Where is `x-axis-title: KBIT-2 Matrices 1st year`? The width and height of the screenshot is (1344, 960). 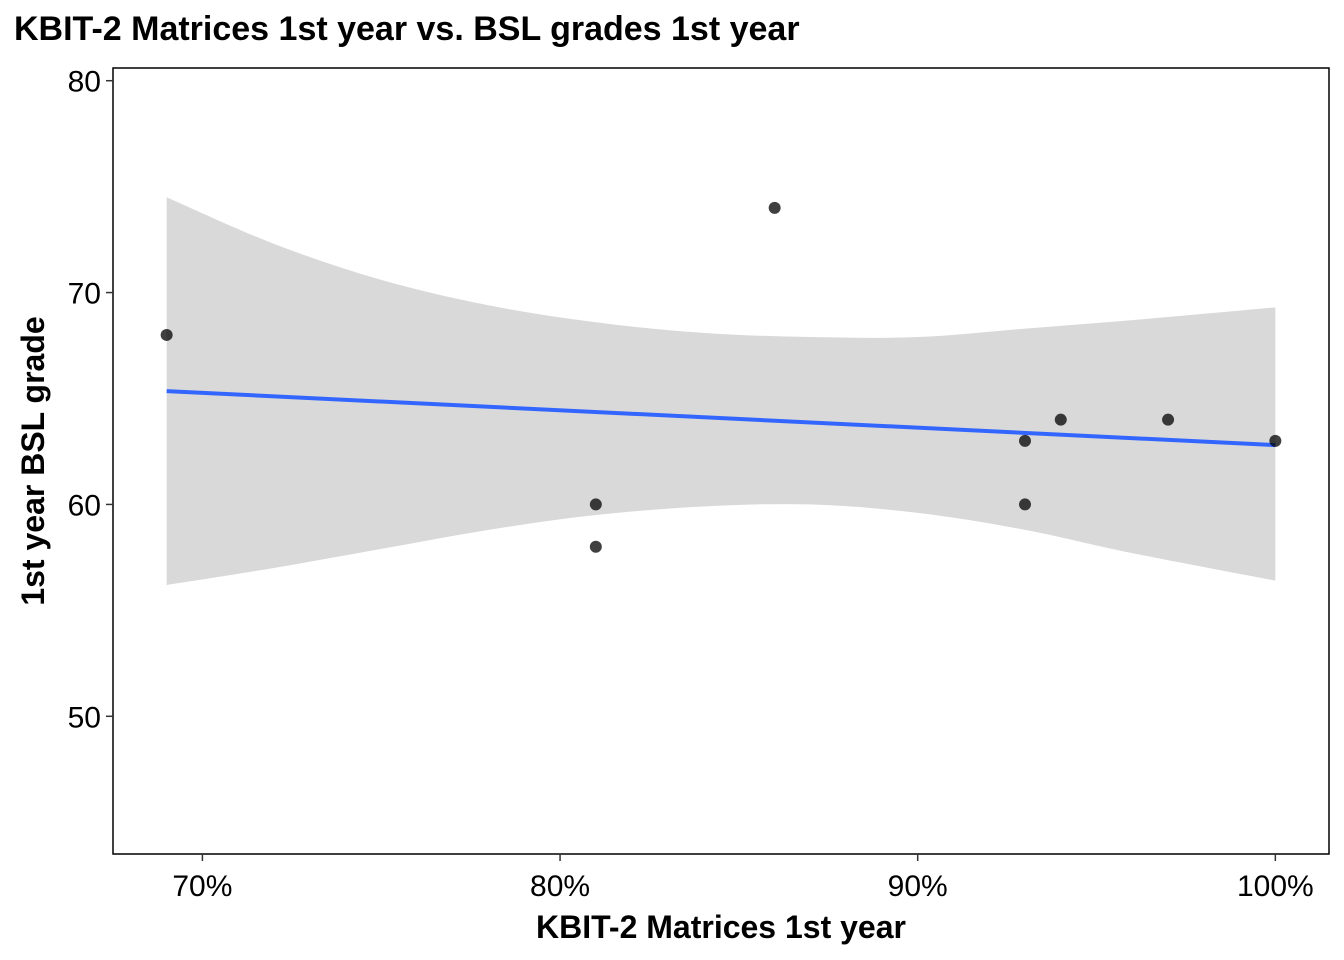 x-axis-title: KBIT-2 Matrices 1st year is located at coordinates (721, 927).